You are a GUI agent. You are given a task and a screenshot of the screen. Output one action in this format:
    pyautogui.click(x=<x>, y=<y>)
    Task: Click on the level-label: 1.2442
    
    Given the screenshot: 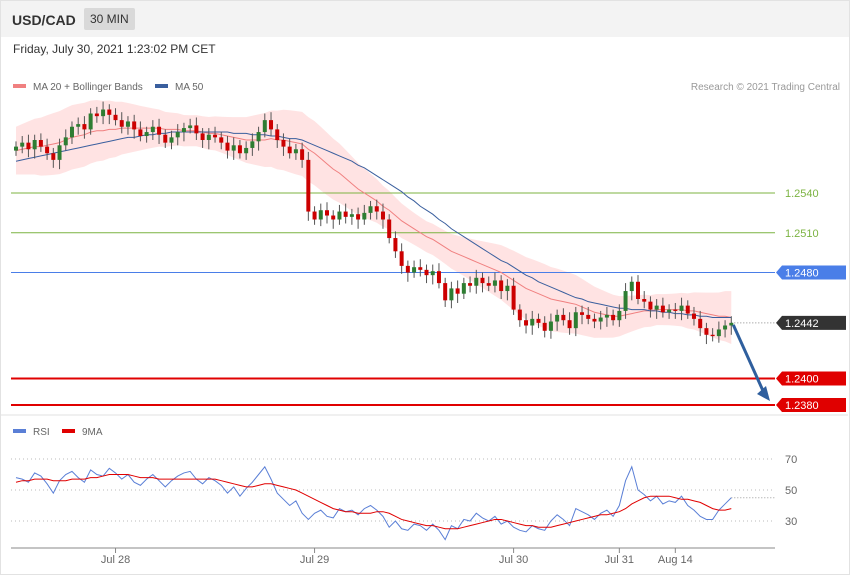 What is the action you would take?
    pyautogui.click(x=802, y=324)
    